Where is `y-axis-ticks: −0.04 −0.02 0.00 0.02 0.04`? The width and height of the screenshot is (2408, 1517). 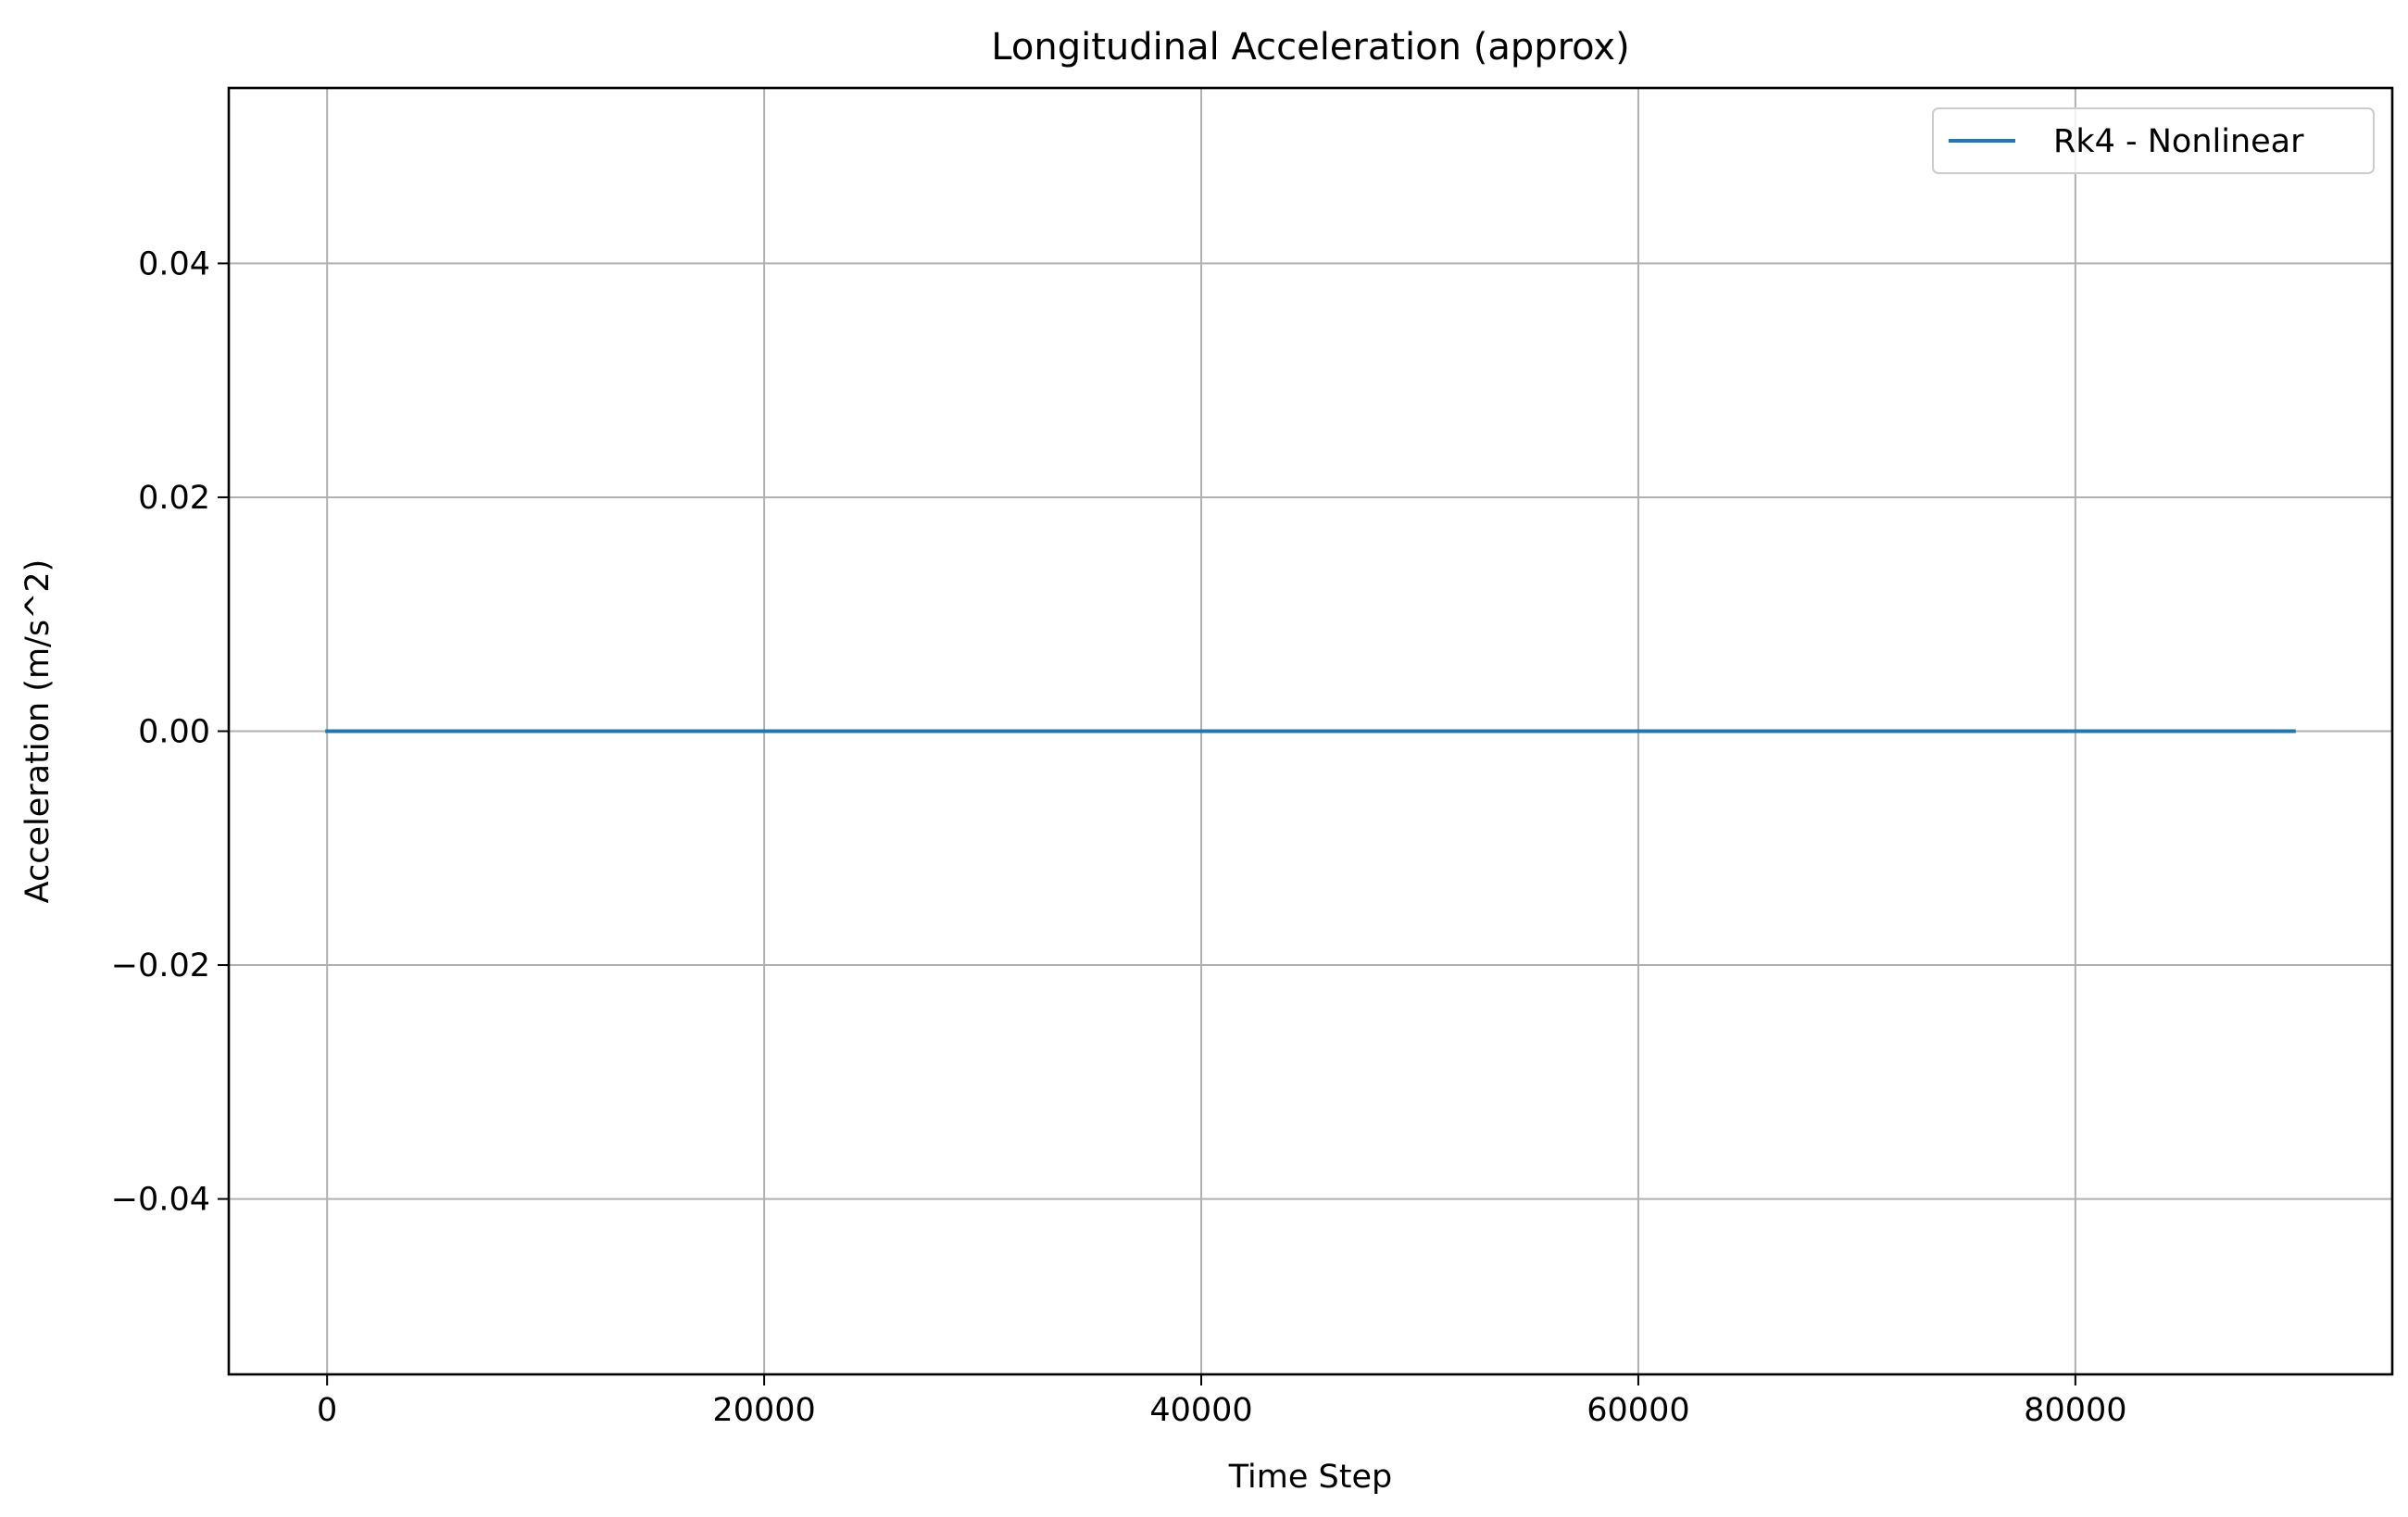 y-axis-ticks: −0.04 −0.02 0.00 0.02 0.04 is located at coordinates (170, 732).